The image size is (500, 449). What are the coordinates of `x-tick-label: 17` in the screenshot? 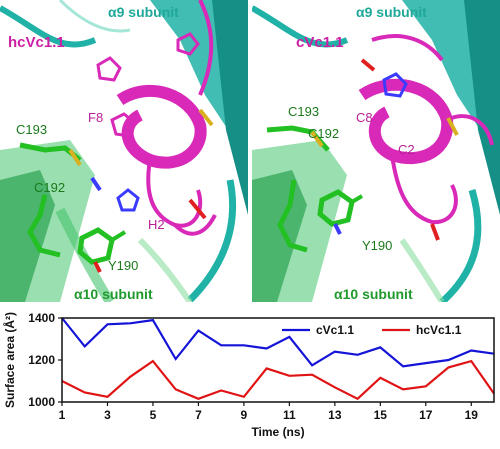 It's located at (426, 415).